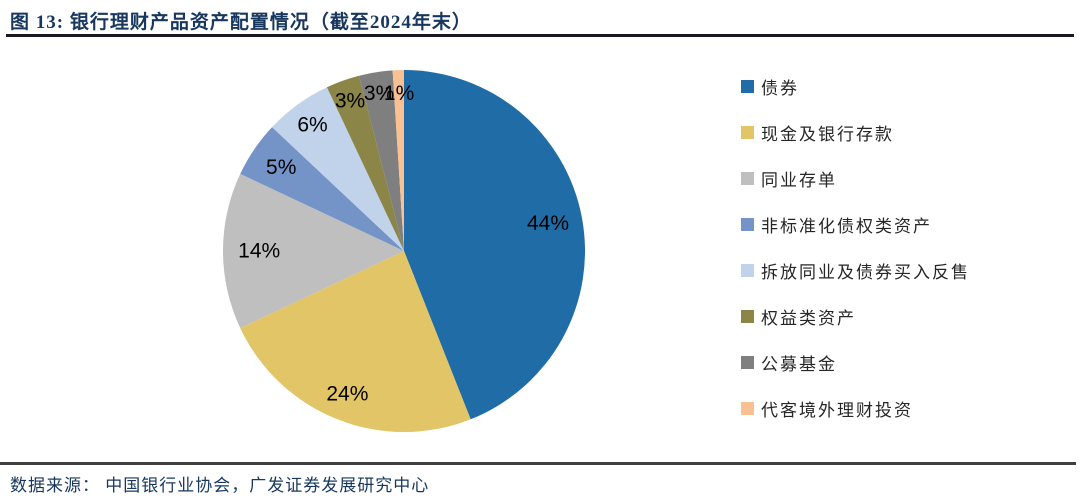  I want to click on pie-value-label-0: 44%, so click(548, 223).